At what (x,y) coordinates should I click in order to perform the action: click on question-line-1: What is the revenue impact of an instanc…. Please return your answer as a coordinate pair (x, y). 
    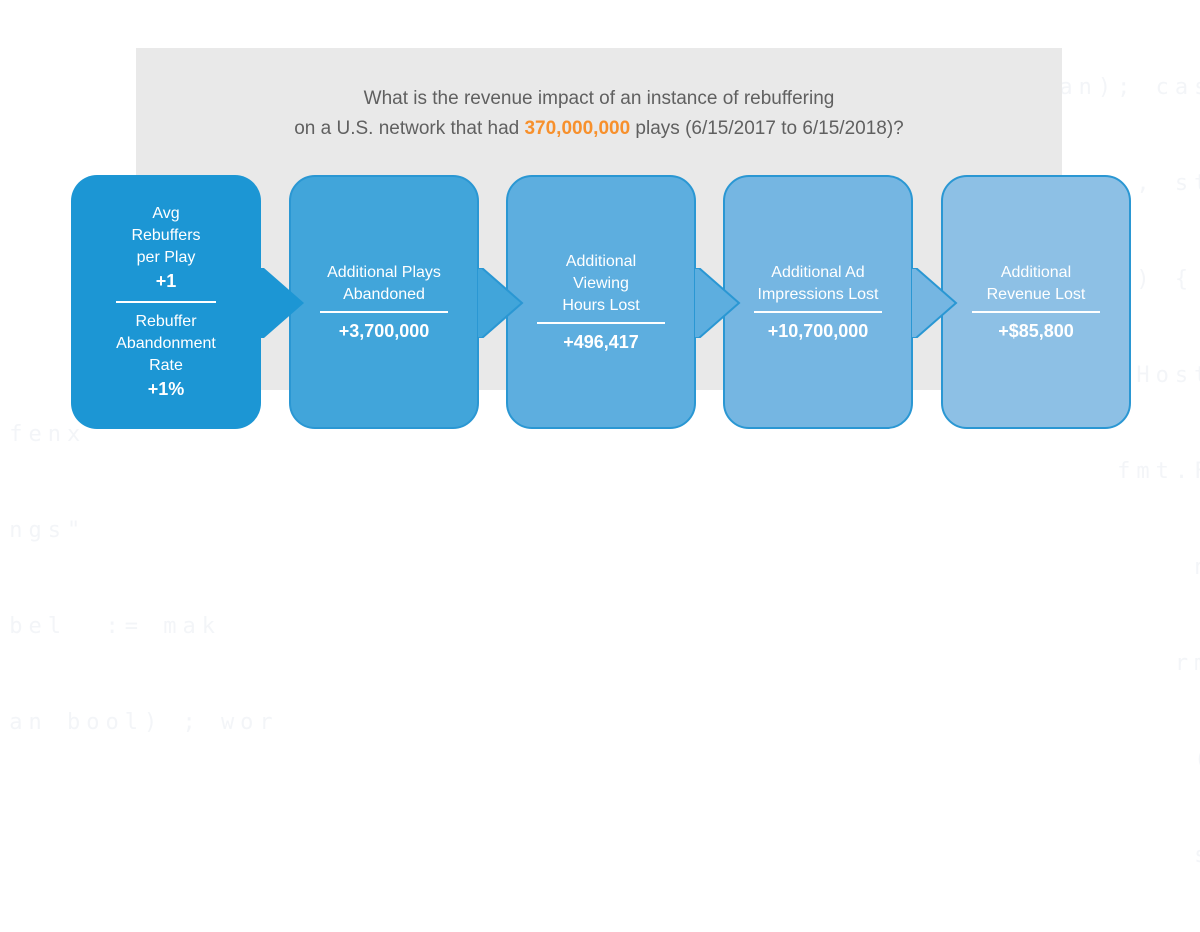
    Looking at the image, I should click on (599, 98).